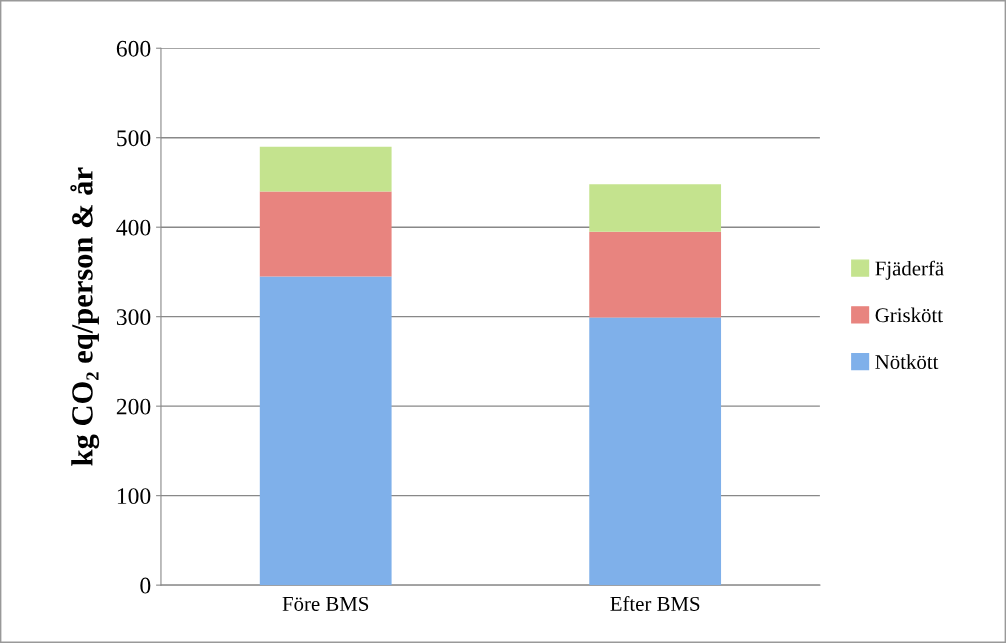  Describe the element at coordinates (325, 603) in the screenshot. I see `x-tick-label: Före BMS` at that location.